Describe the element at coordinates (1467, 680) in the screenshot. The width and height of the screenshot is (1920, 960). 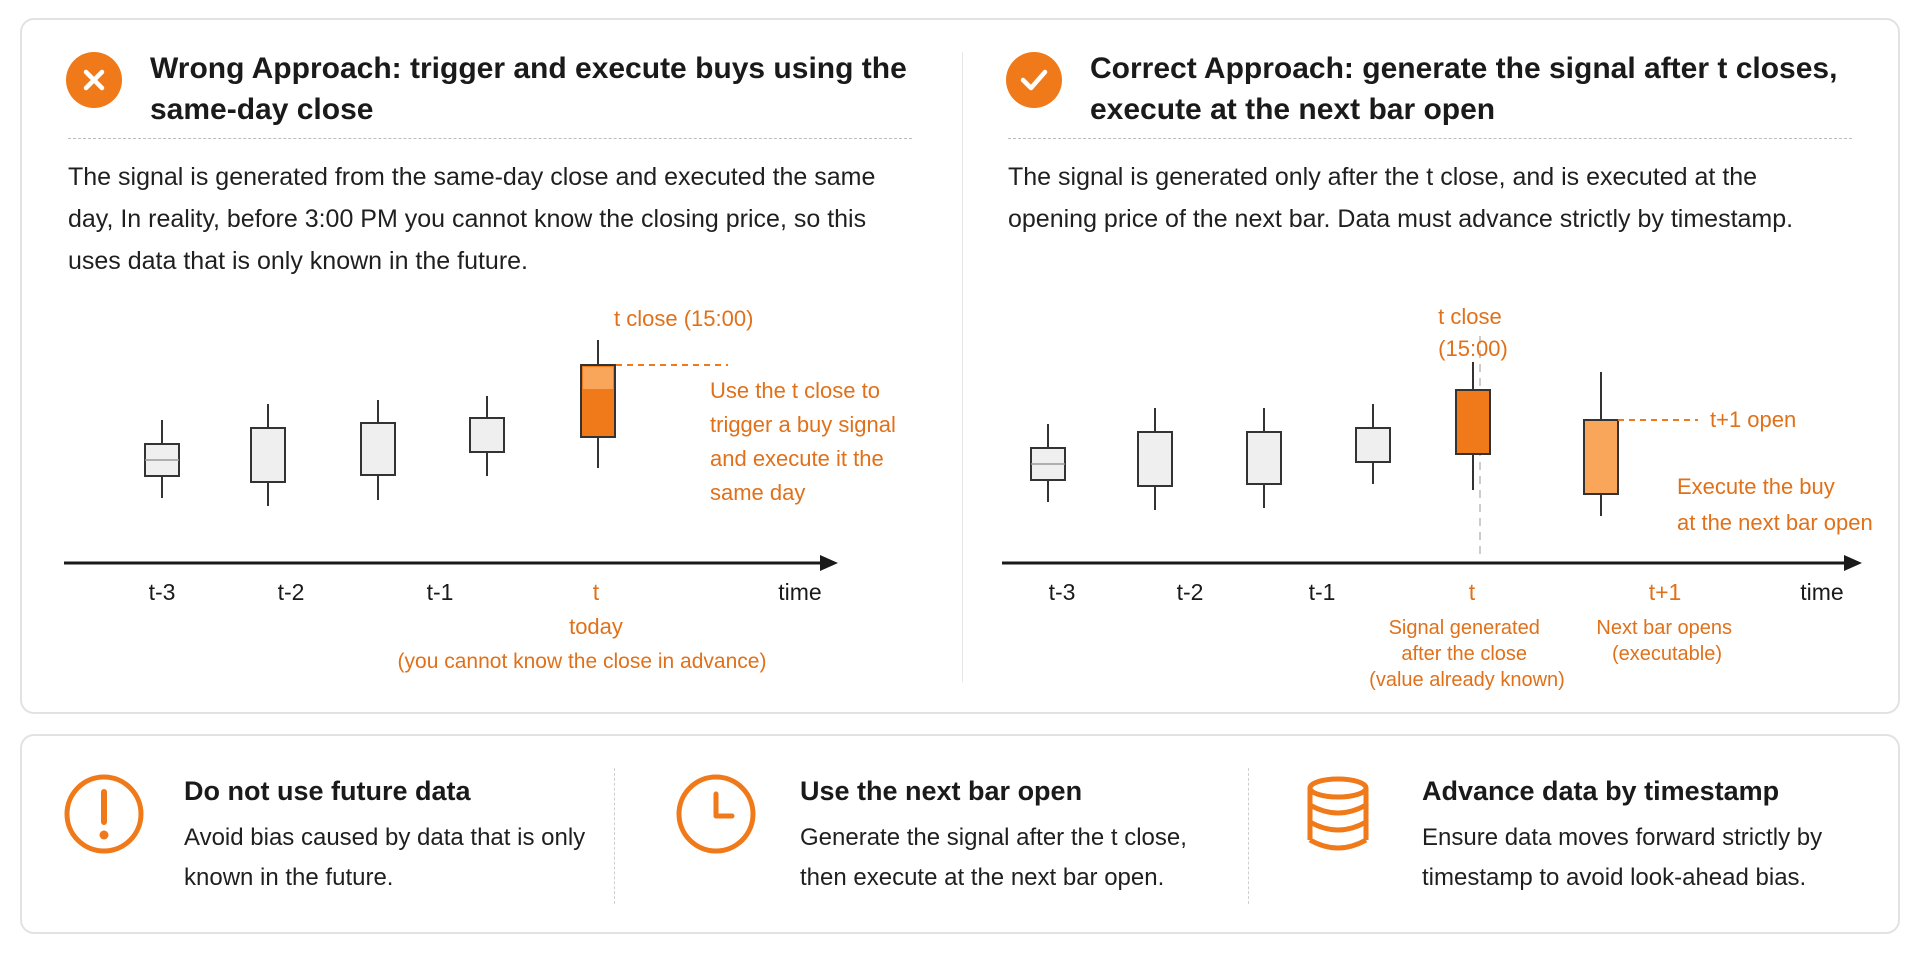
I see `correct-t-note-line-3: (value already known)` at that location.